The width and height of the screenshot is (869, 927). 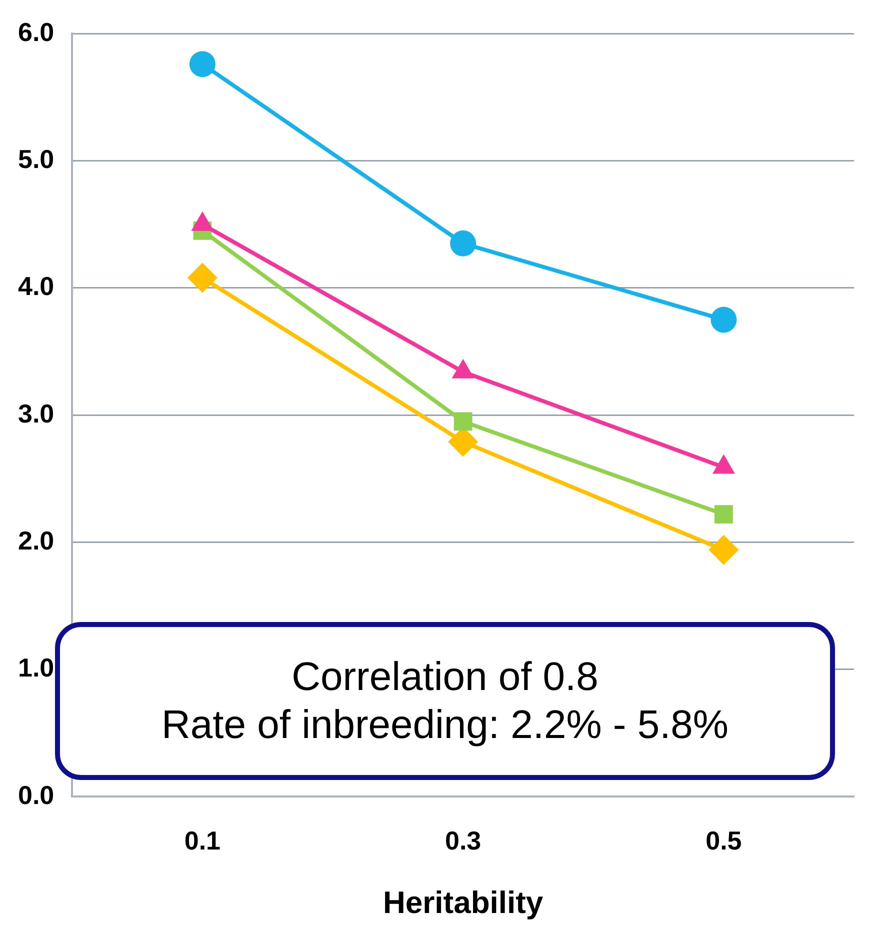 What do you see at coordinates (36, 31) in the screenshot?
I see `y-tick-label: 6.0` at bounding box center [36, 31].